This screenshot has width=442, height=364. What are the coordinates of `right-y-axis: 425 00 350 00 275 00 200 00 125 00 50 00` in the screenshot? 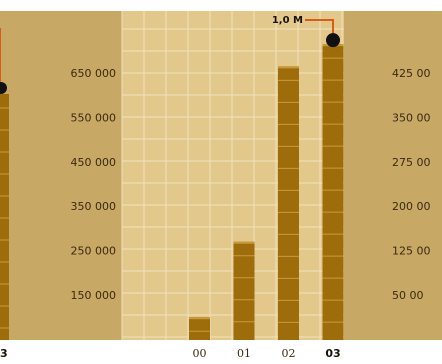 It's located at (411, 184).